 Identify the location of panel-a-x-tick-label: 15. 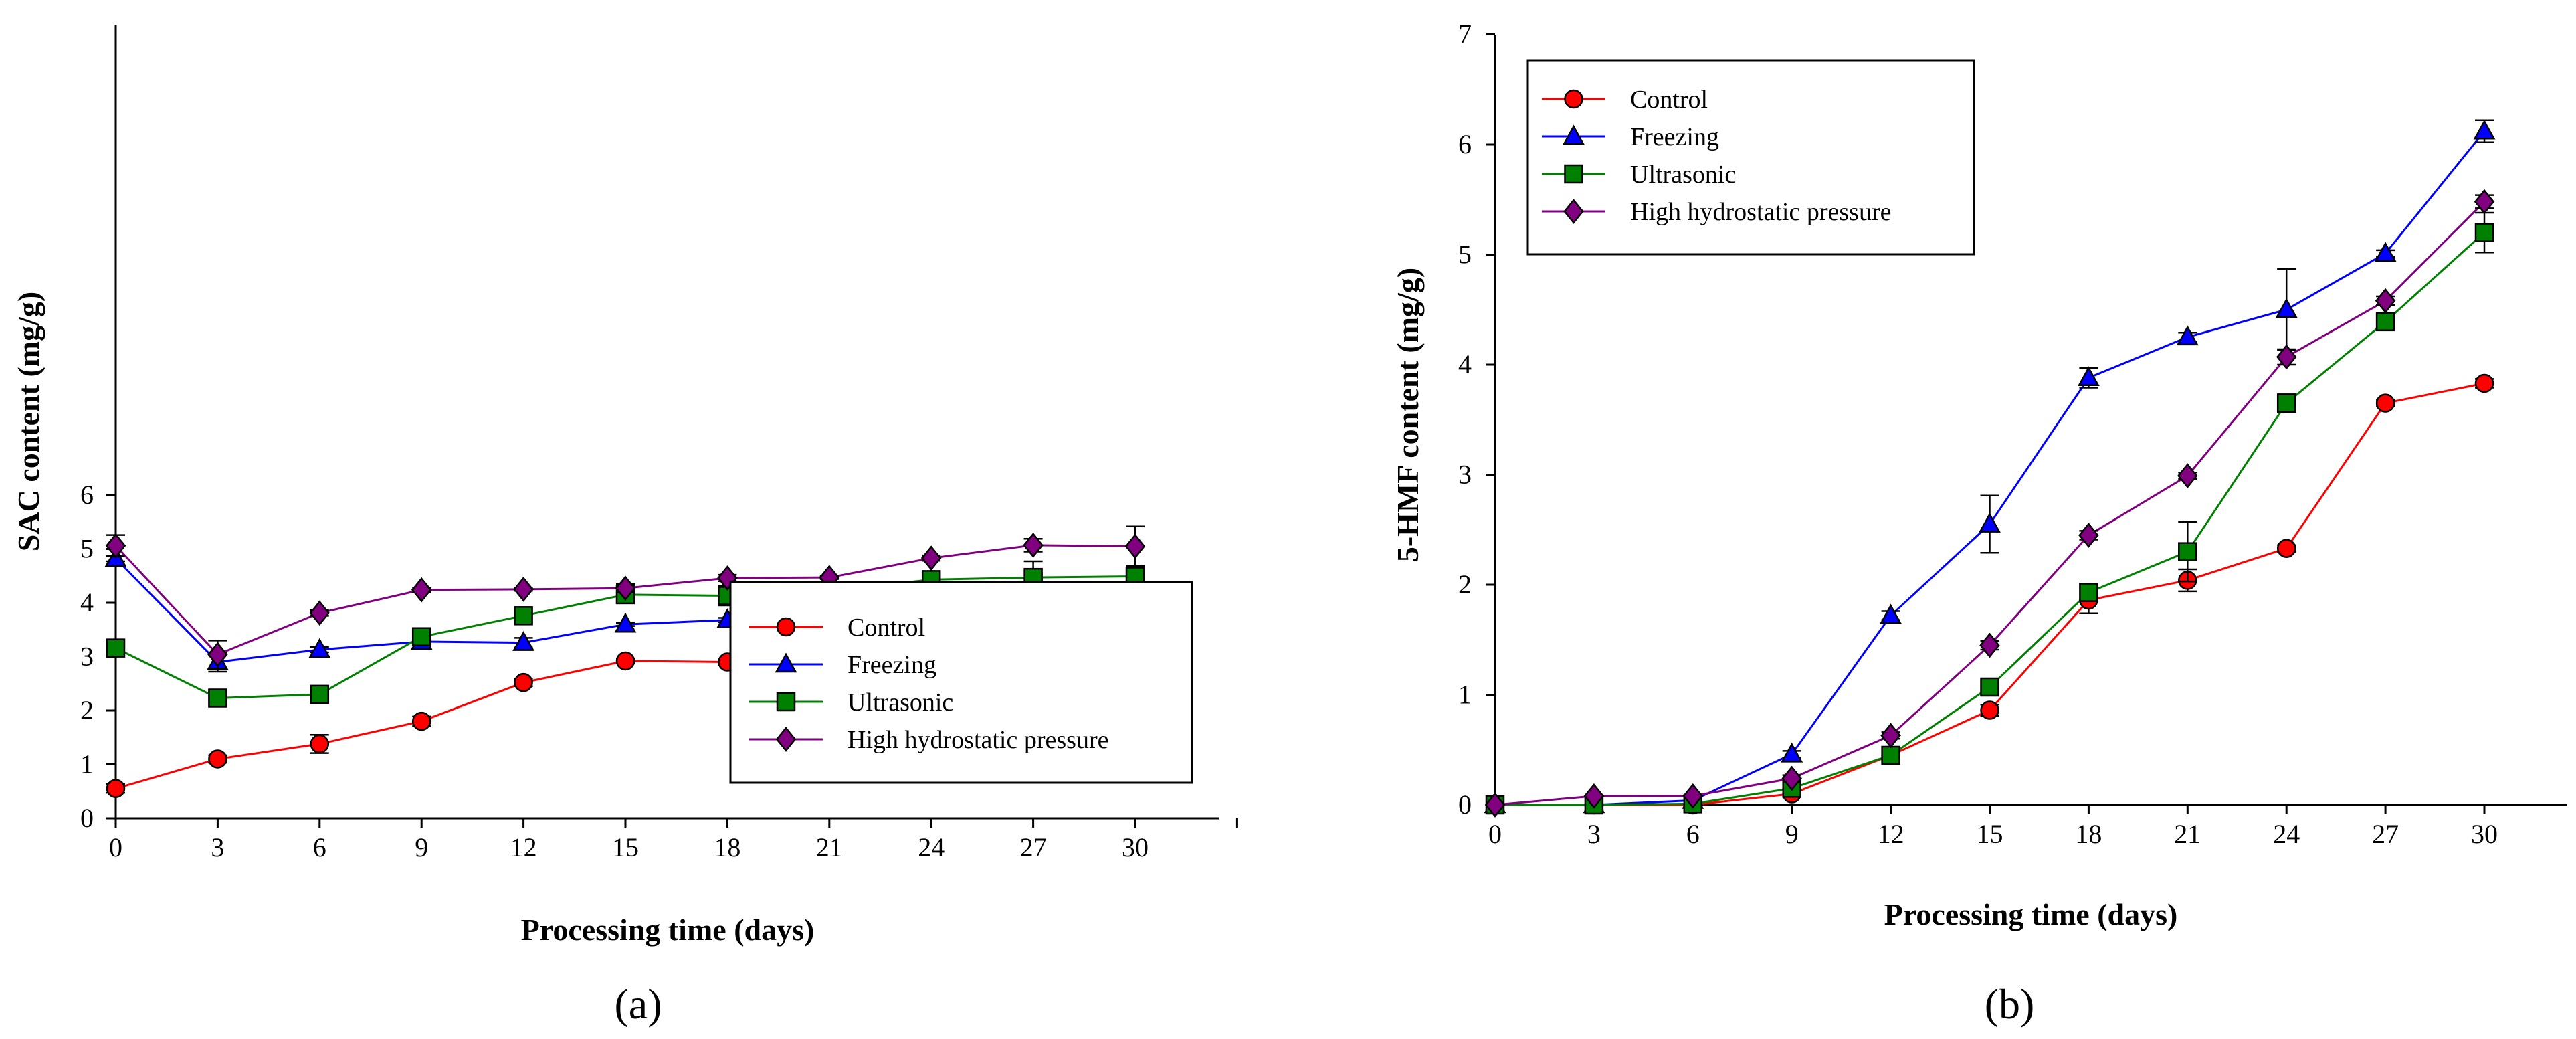
(625, 847).